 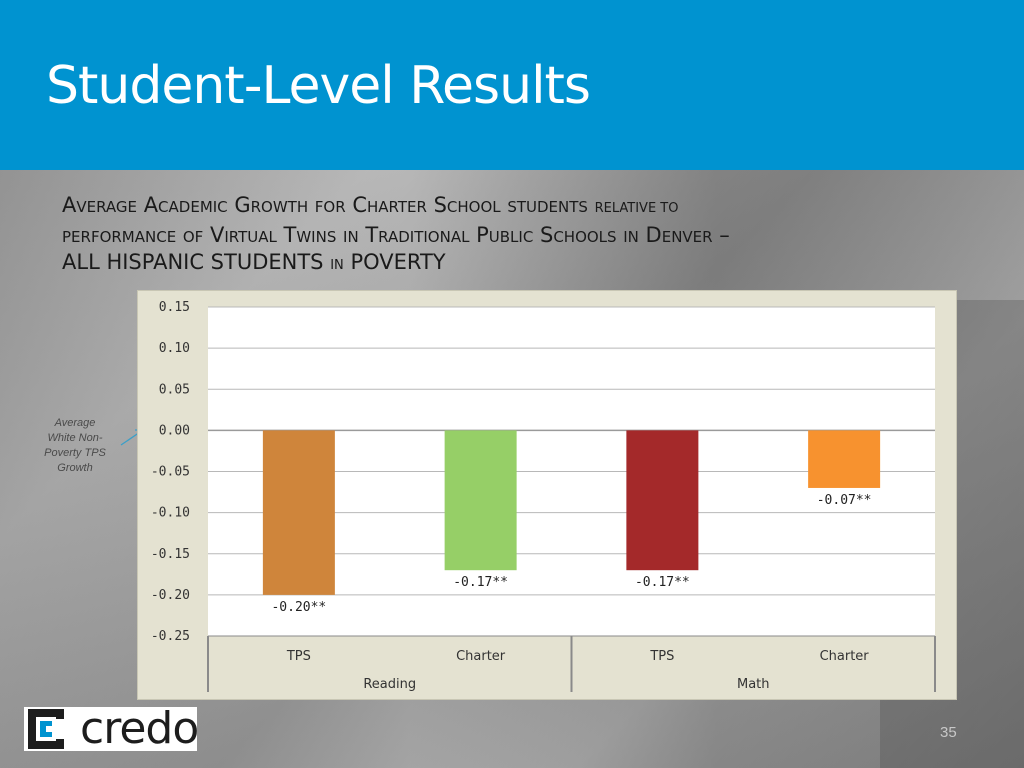 What do you see at coordinates (75, 423) in the screenshot?
I see `baseline-note-line-1: Average` at bounding box center [75, 423].